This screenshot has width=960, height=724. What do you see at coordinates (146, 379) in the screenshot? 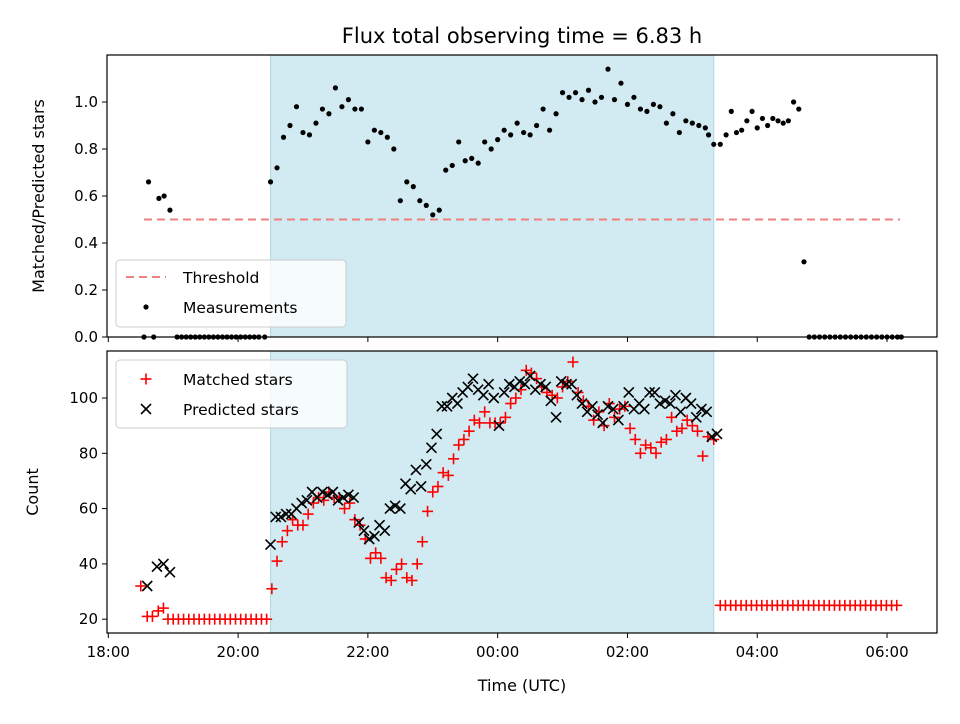
I see `legend-matched-swatch` at bounding box center [146, 379].